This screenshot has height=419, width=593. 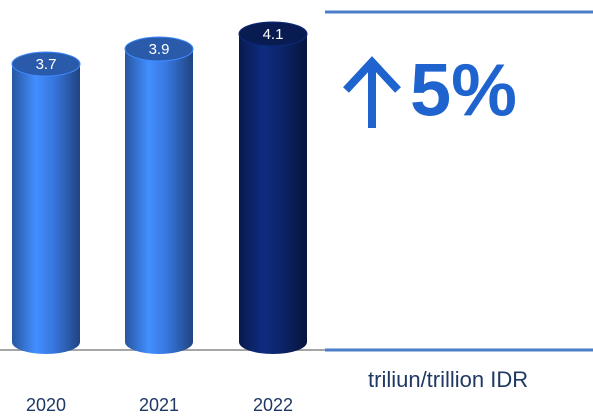 I want to click on unit-label: triliun/trillion IDR, so click(x=448, y=379).